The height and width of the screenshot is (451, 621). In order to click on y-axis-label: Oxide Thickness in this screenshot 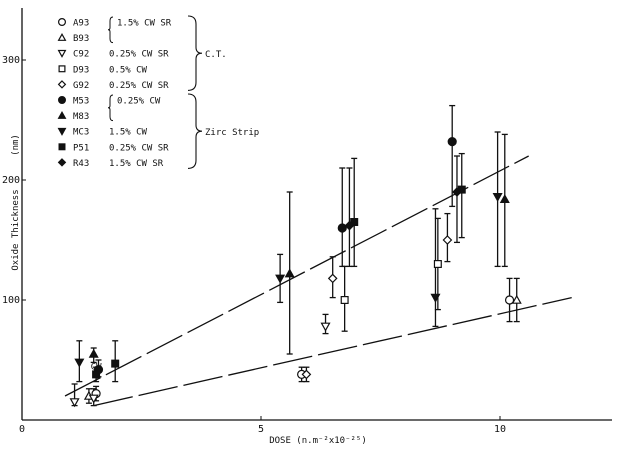, I will do `click(16, 229)`.